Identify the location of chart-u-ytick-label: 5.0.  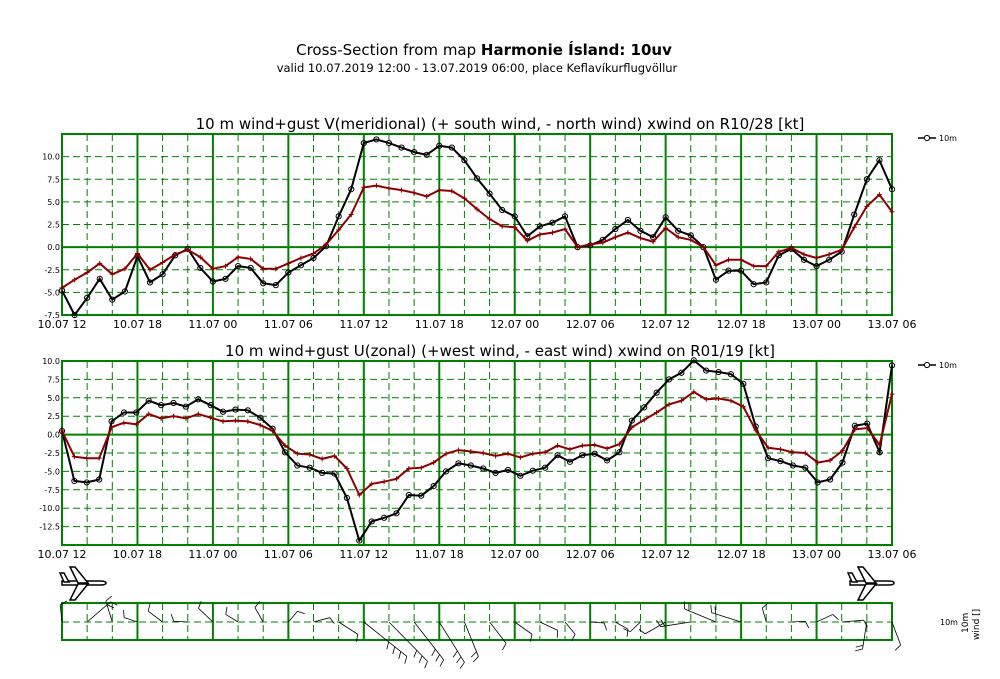
(53, 398).